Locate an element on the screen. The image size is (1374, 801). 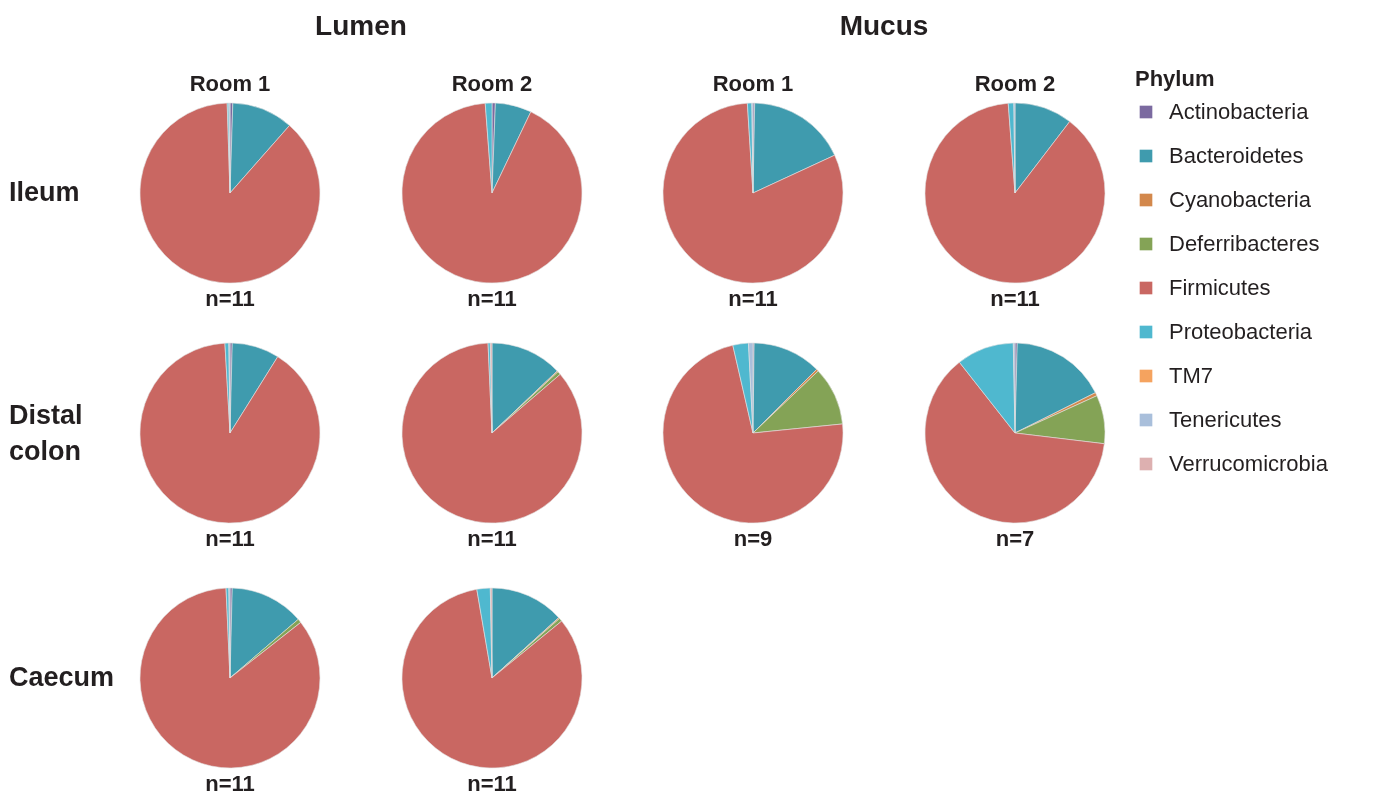
text: n=7 is located at coordinates (1015, 538).